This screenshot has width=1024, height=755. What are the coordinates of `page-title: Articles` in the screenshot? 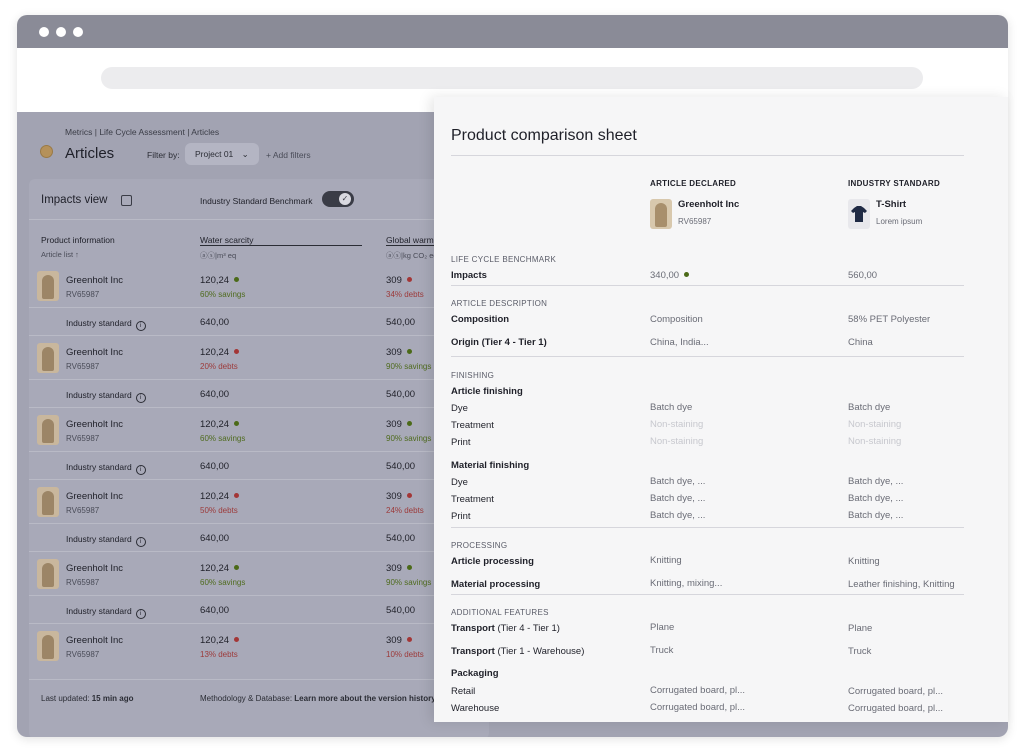 It's located at (90, 153).